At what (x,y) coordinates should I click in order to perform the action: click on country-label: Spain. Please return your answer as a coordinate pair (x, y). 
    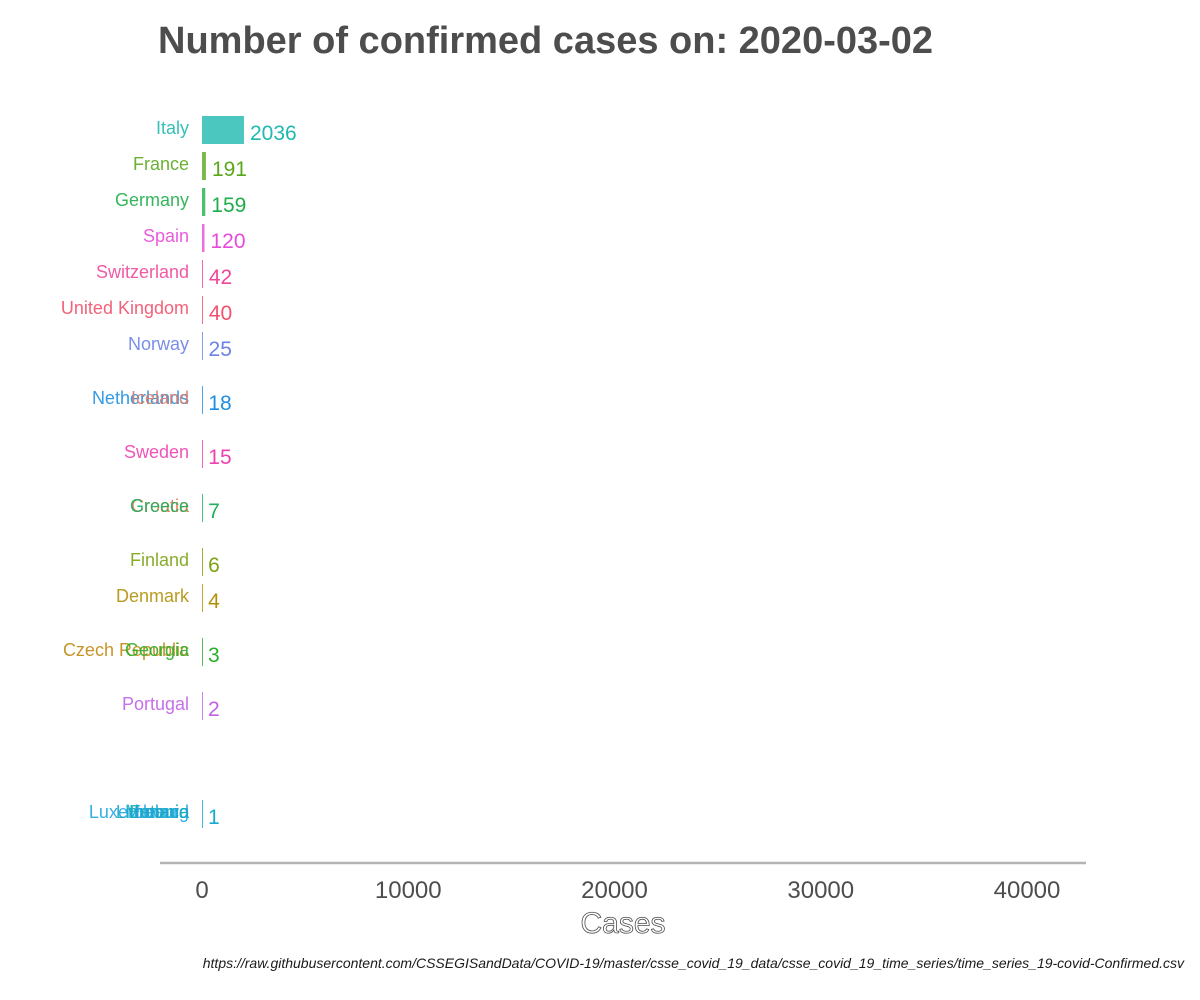
    Looking at the image, I should click on (166, 236).